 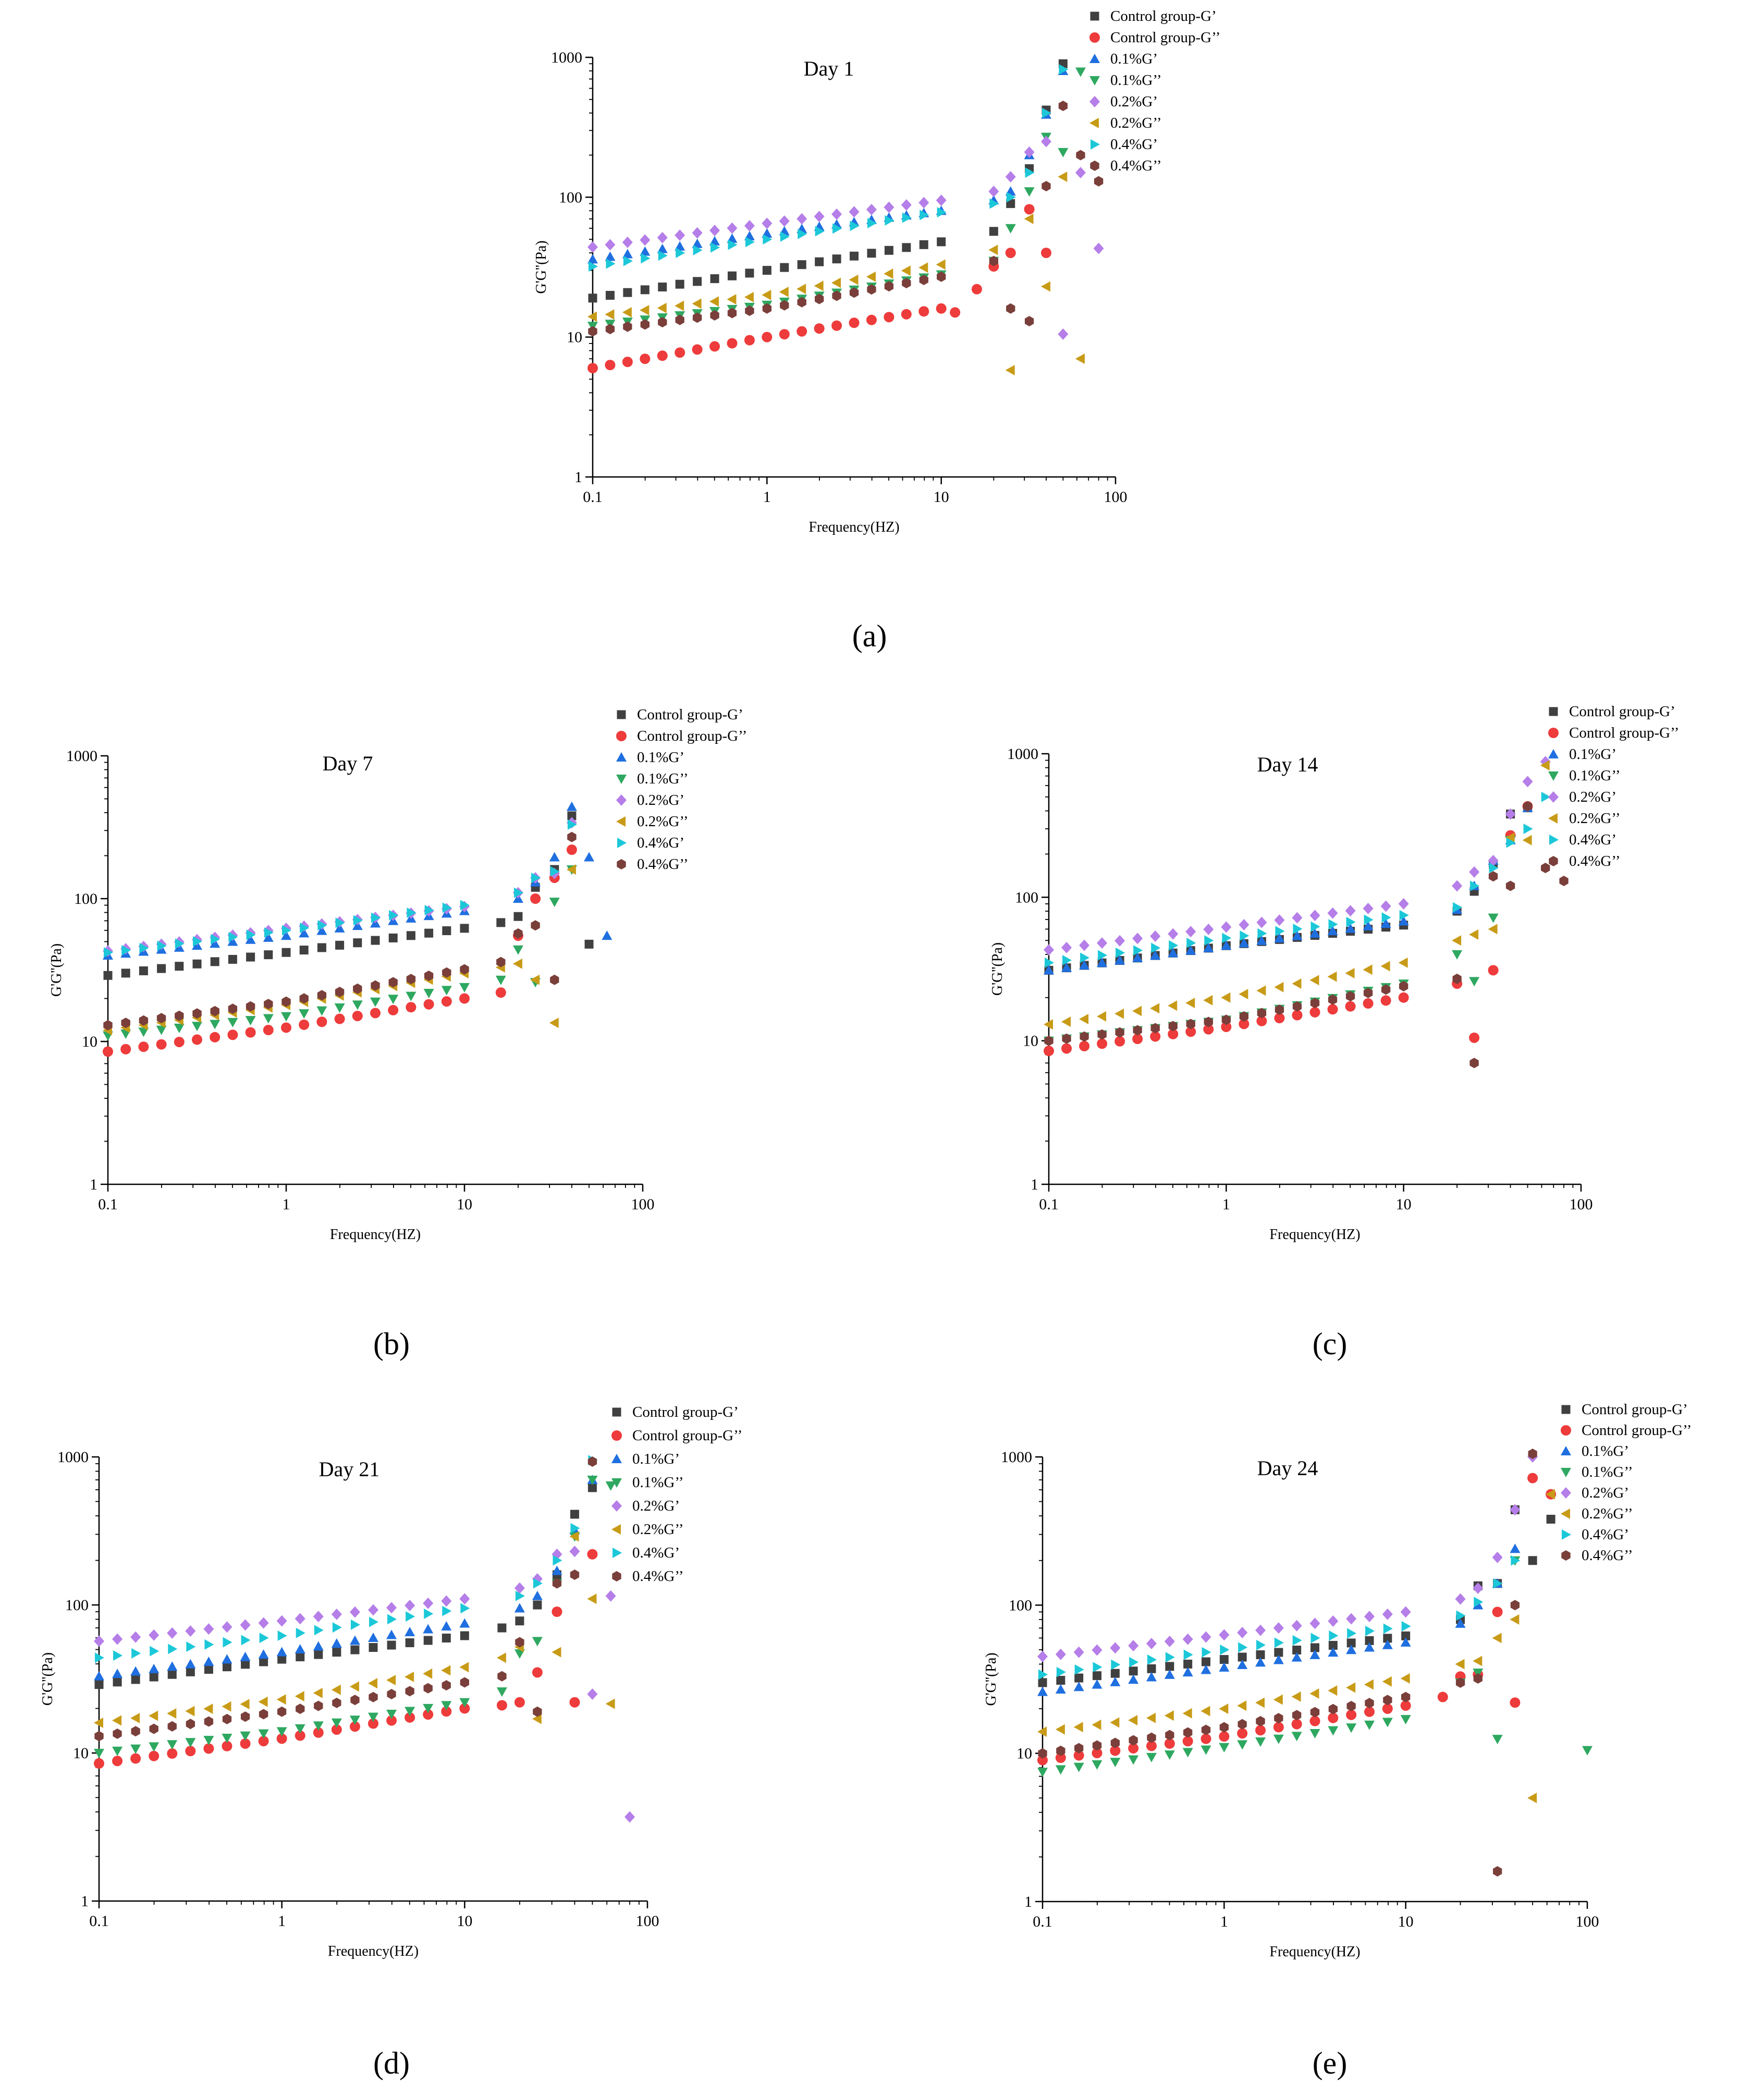 What do you see at coordinates (658, 1529) in the screenshot?
I see `legend-label: 0.2%G’’` at bounding box center [658, 1529].